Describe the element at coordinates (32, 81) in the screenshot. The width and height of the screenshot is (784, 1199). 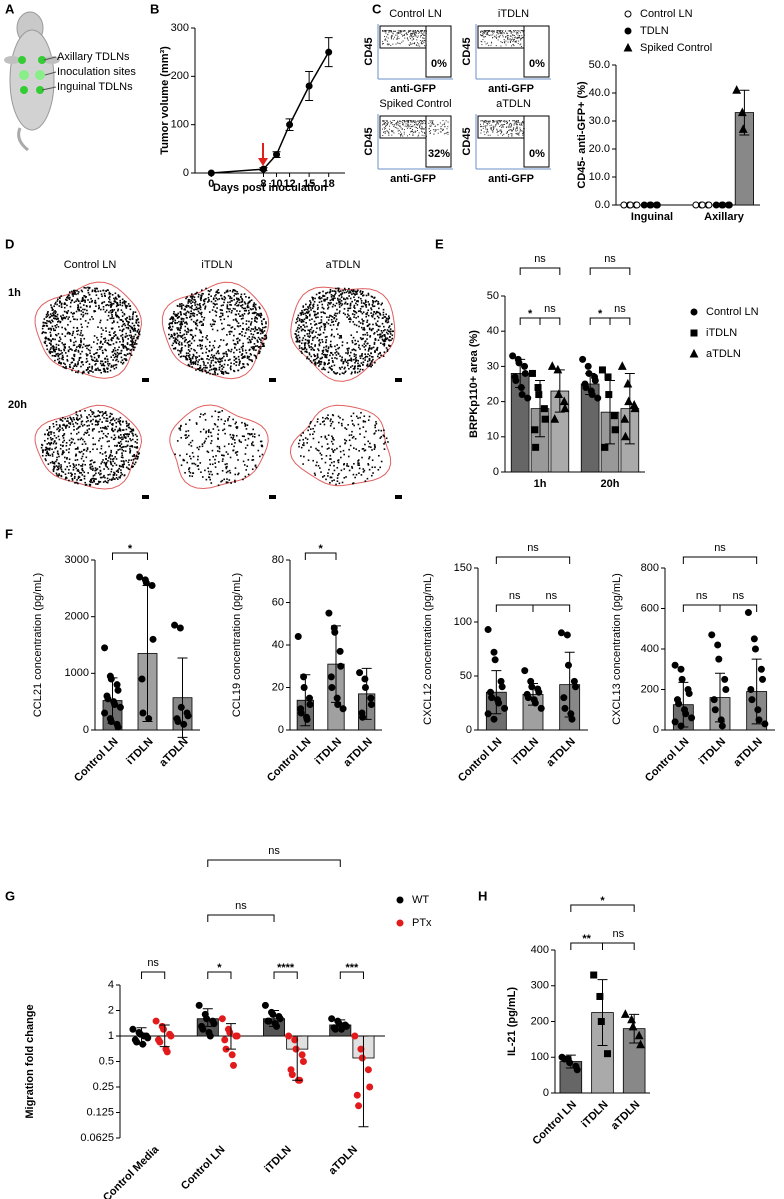
I see `mouse-diagram` at that location.